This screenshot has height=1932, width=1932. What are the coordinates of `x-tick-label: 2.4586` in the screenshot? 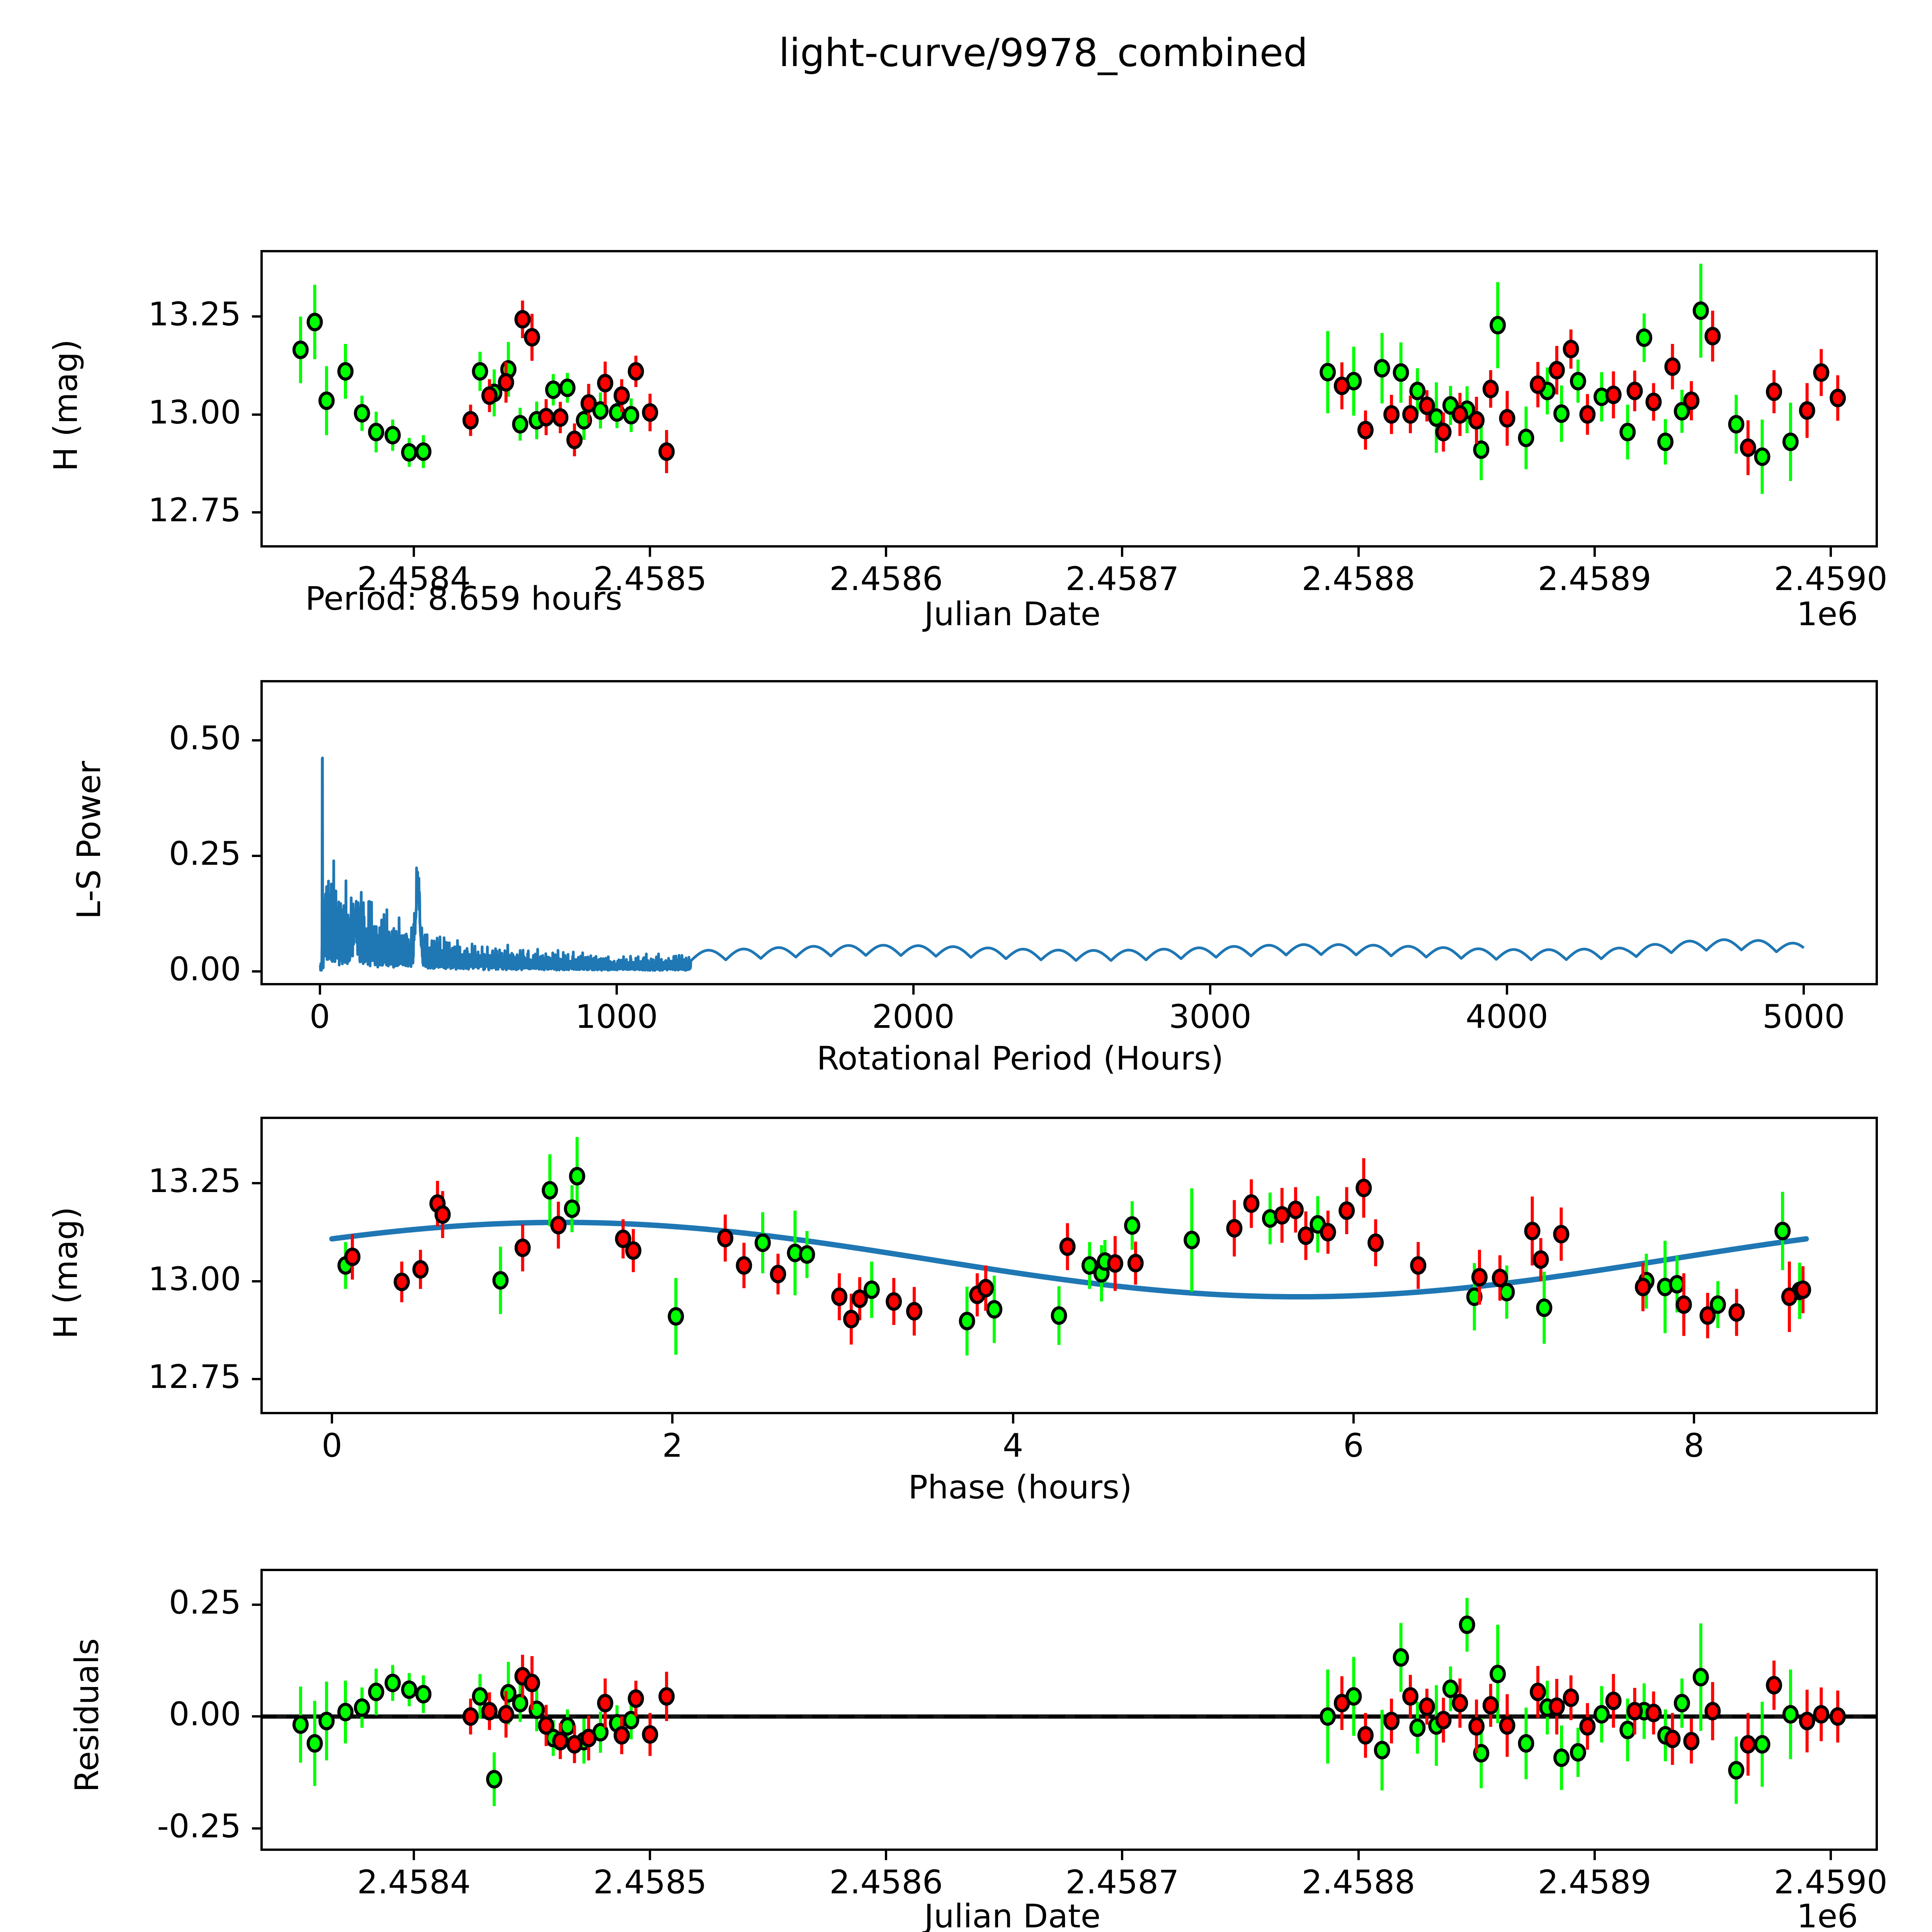 It's located at (886, 579).